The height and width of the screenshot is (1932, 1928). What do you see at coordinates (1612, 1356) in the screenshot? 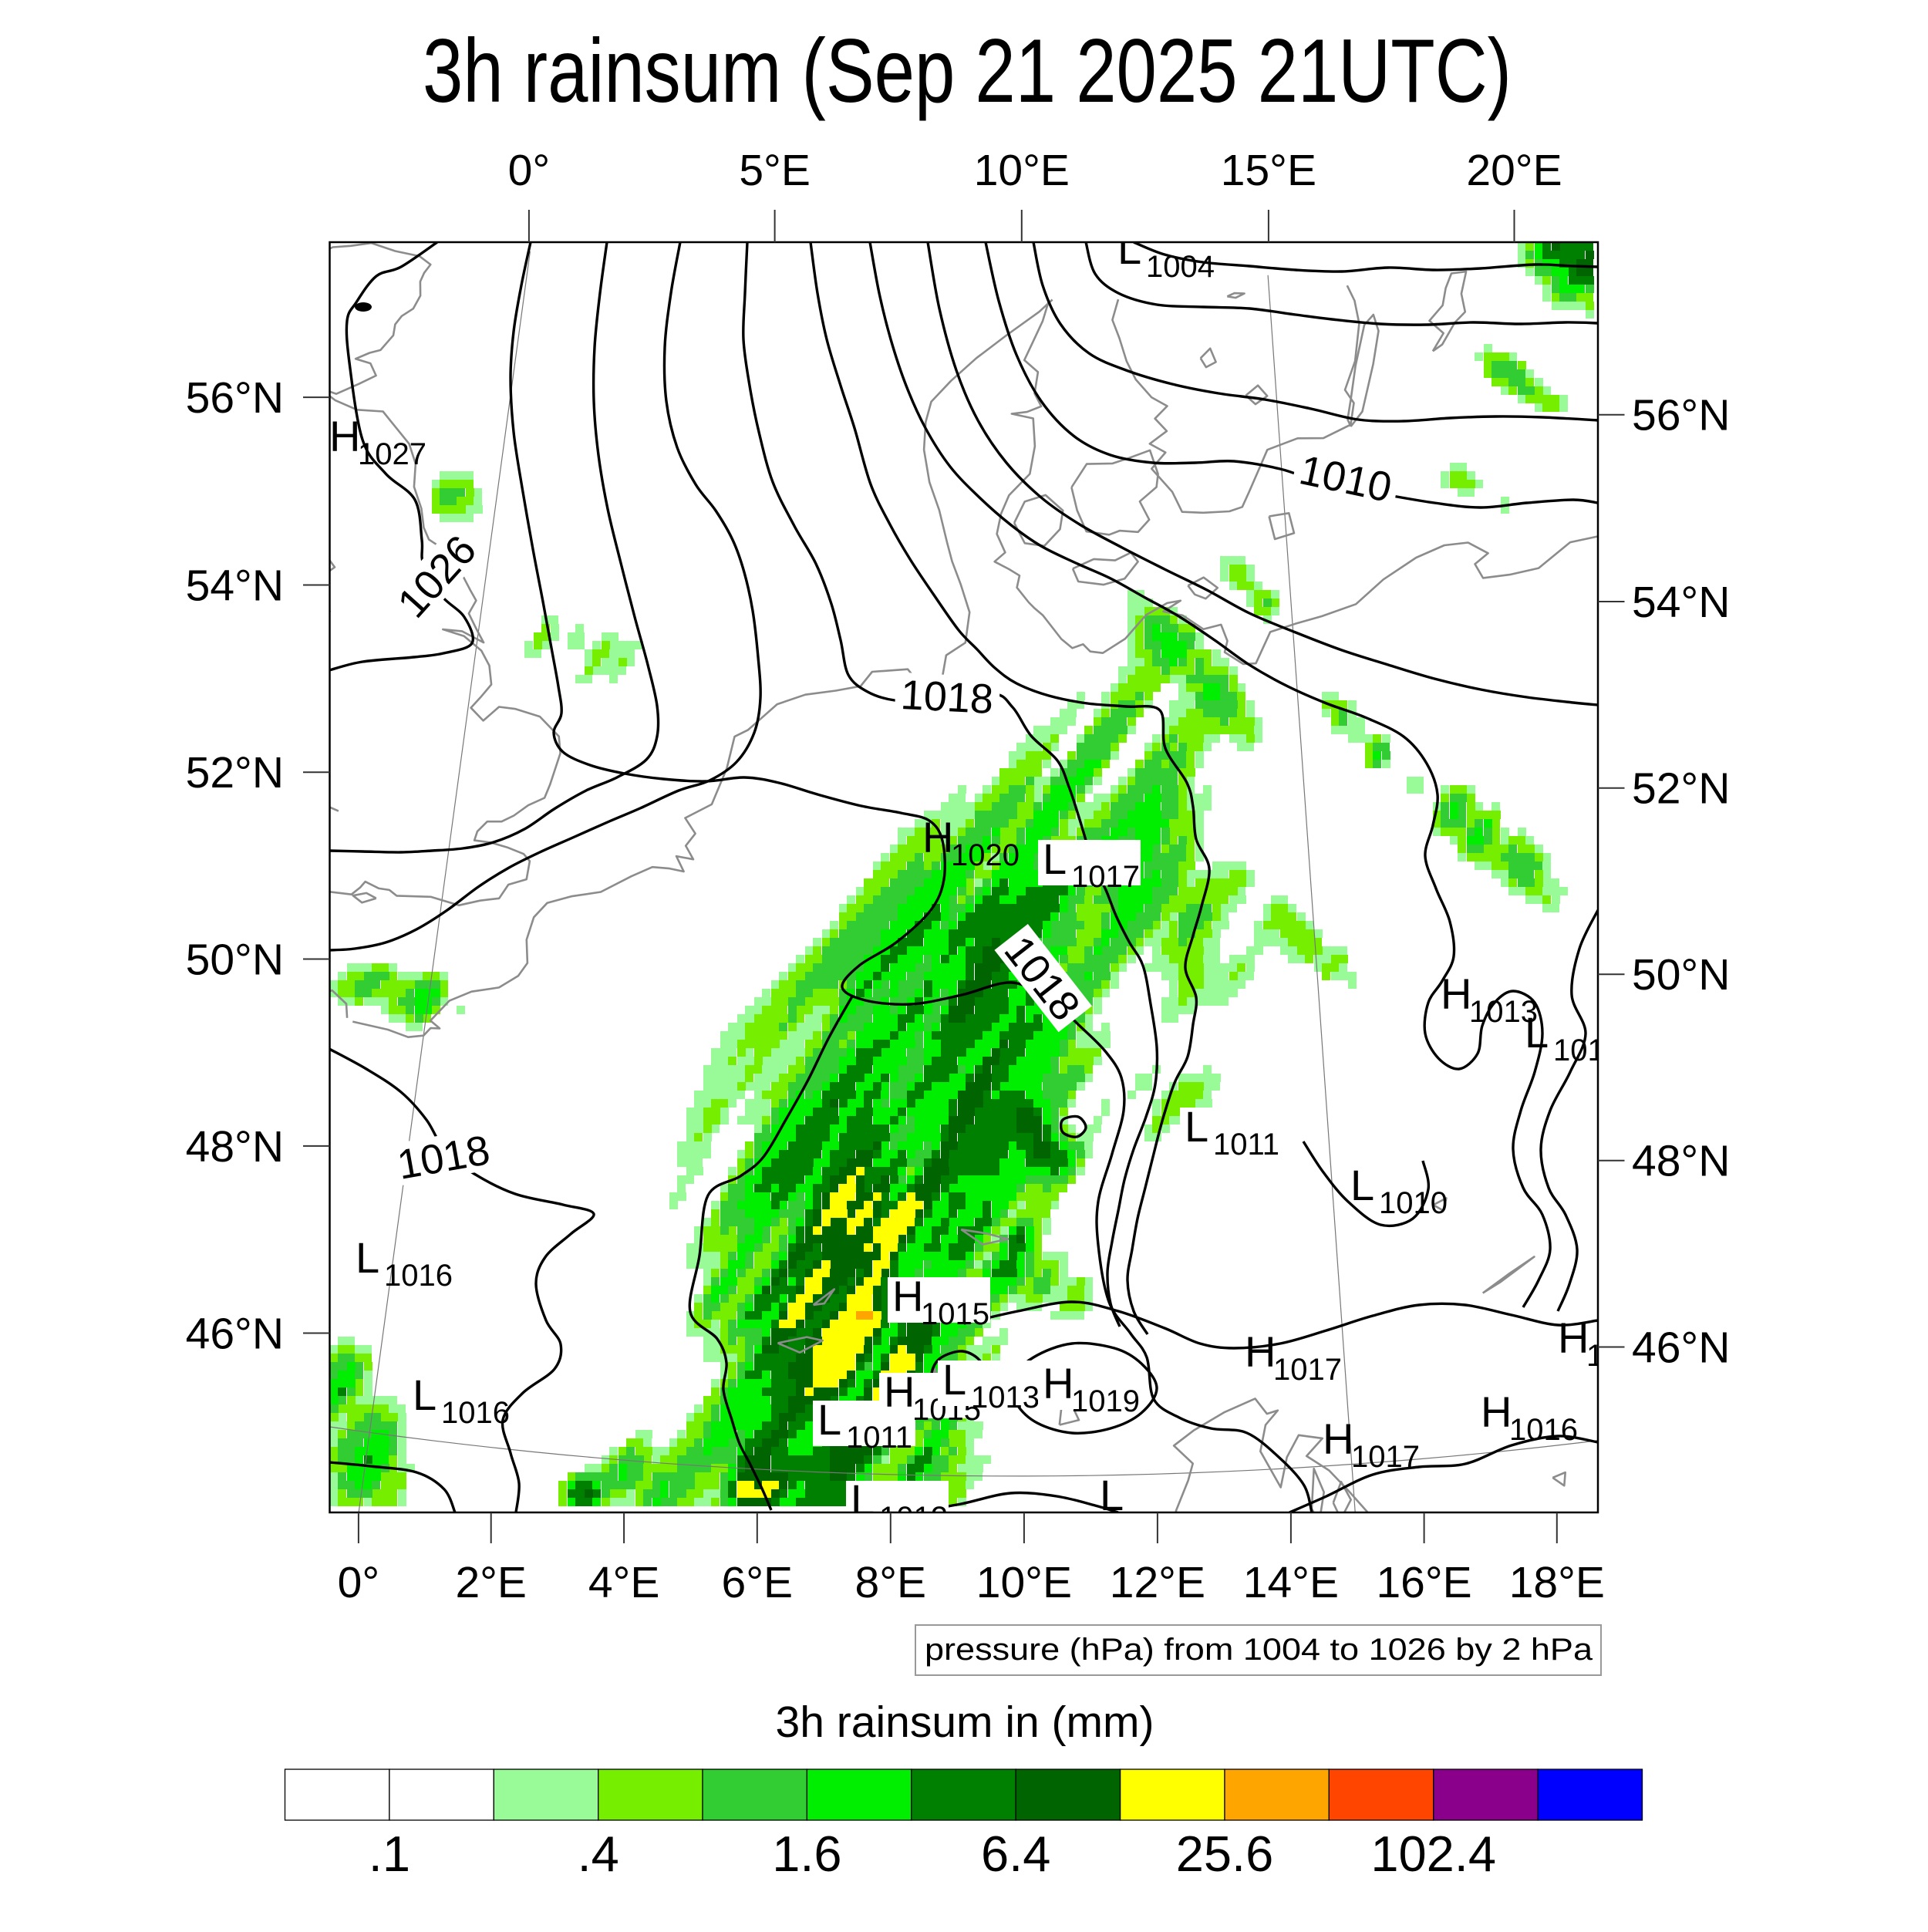
I see `svg-text: 101` at bounding box center [1612, 1356].